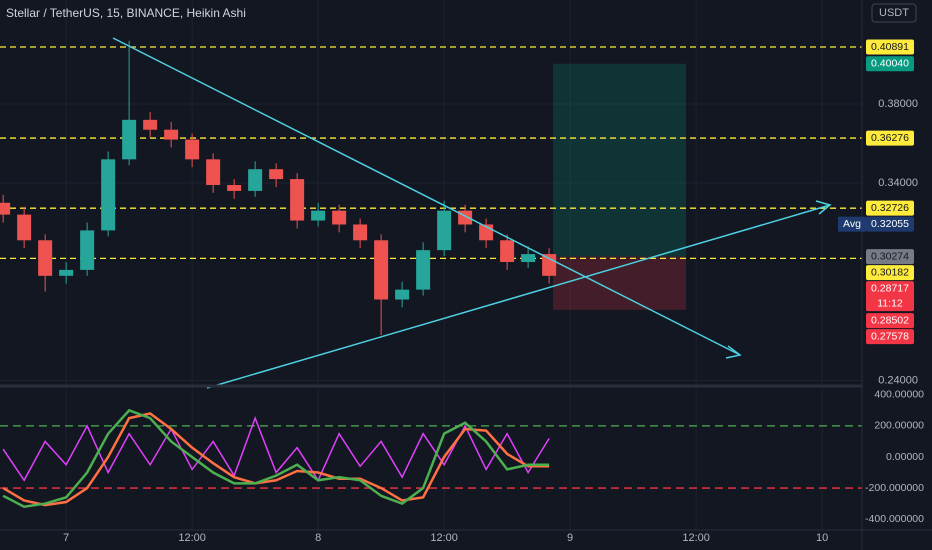 The width and height of the screenshot is (932, 550). What do you see at coordinates (898, 104) in the screenshot?
I see `y-tick-label: 0.38000` at bounding box center [898, 104].